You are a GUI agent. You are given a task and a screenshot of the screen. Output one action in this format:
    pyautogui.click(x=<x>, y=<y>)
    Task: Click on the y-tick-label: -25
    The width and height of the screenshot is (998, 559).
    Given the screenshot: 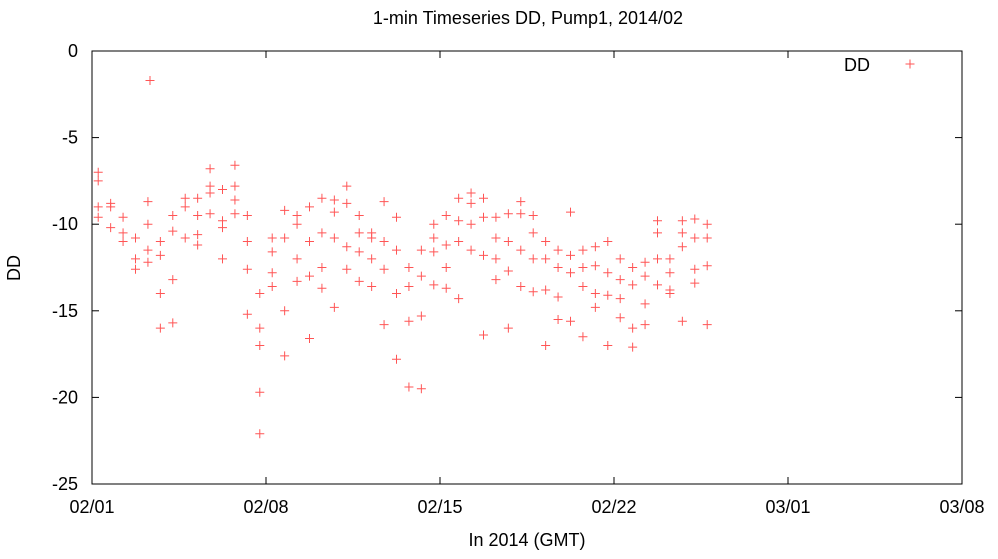 What is the action you would take?
    pyautogui.click(x=65, y=484)
    